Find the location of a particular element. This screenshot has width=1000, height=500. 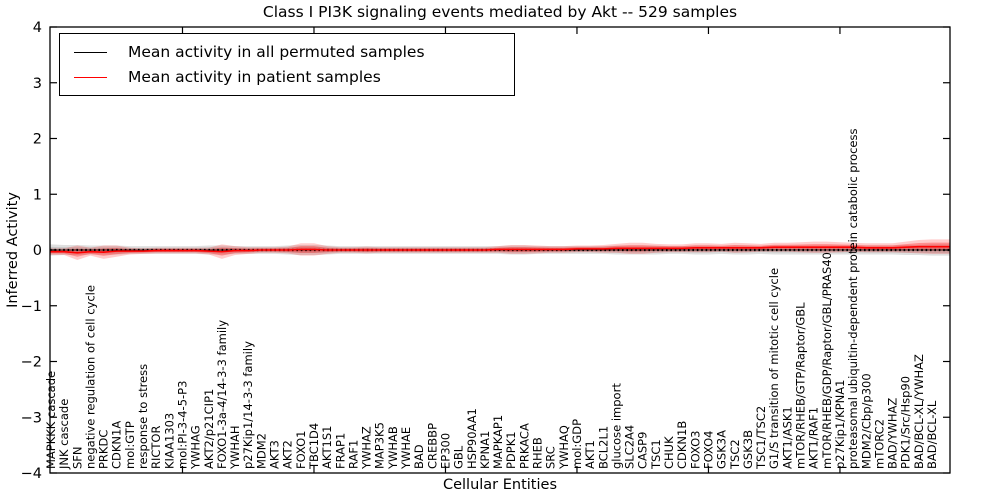

x-tick-label: FOXO1-3a-4/14-3-3 family is located at coordinates (222, 394).